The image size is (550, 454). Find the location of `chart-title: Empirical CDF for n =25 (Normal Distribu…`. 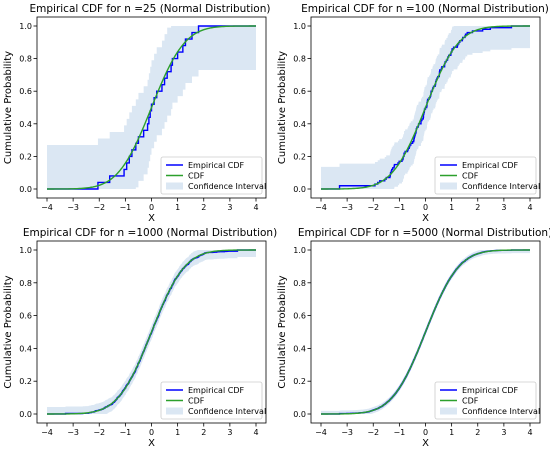

chart-title: Empirical CDF for n =25 (Normal Distribu… is located at coordinates (150, 9).